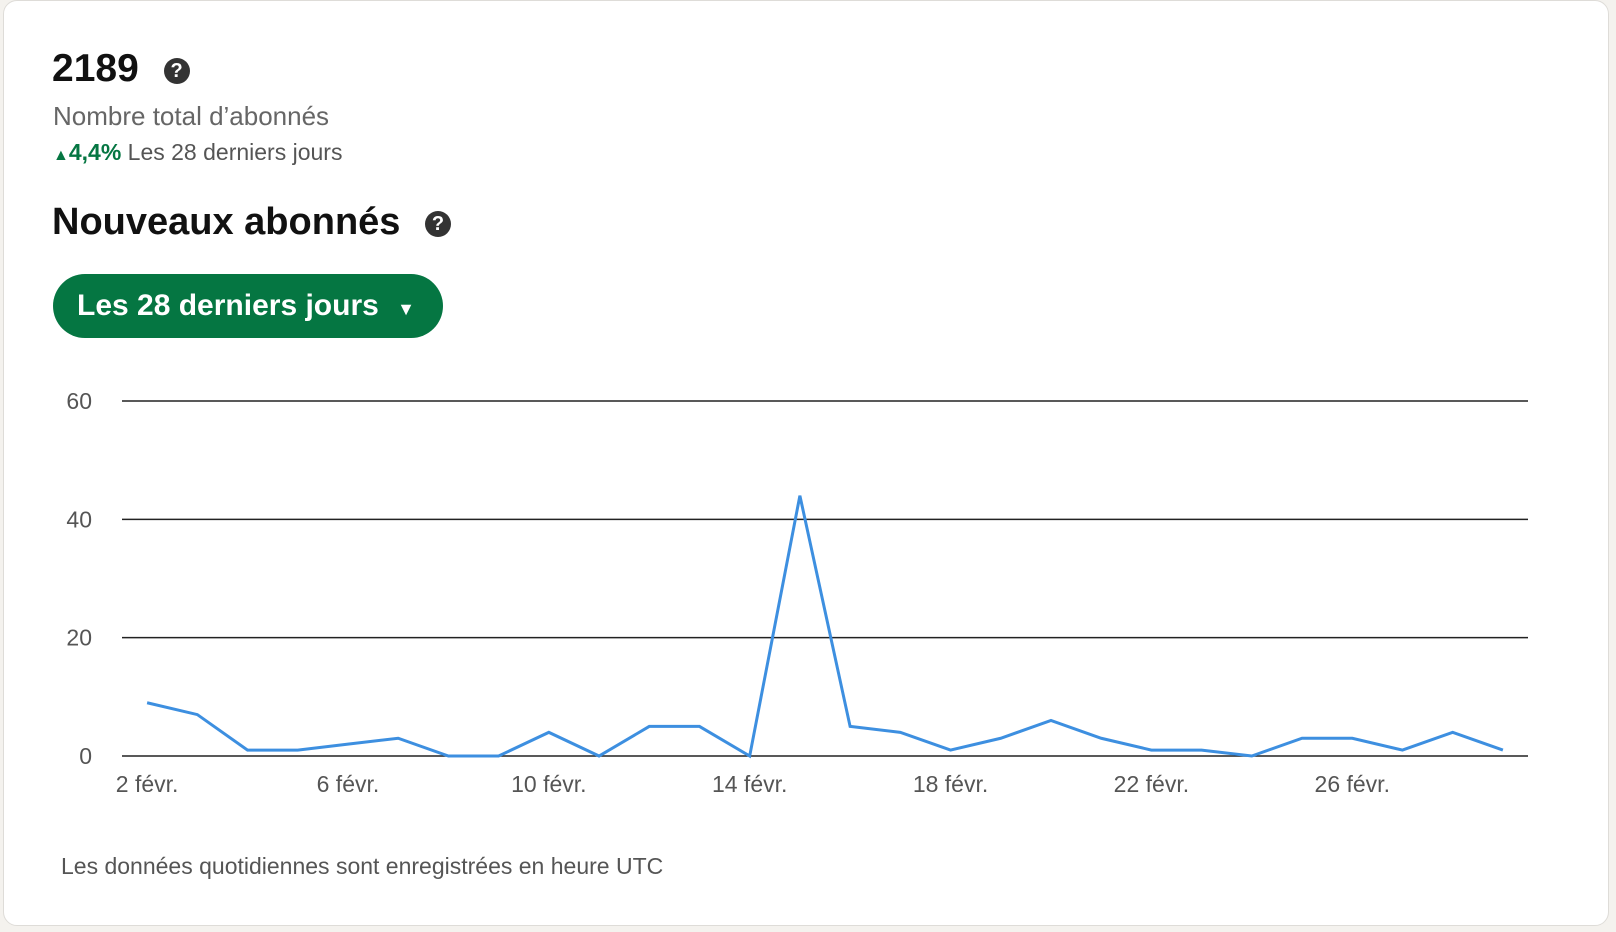 This screenshot has height=932, width=1616. What do you see at coordinates (348, 784) in the screenshot?
I see `x-tick-label: 6 févr.` at bounding box center [348, 784].